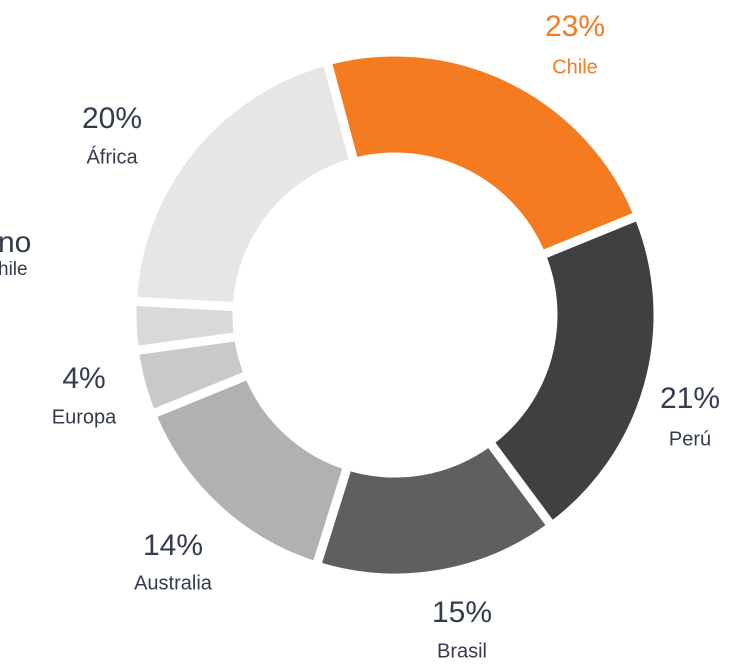 Image resolution: width=744 pixels, height=668 pixels. I want to click on value-label: 20%, so click(112, 118).